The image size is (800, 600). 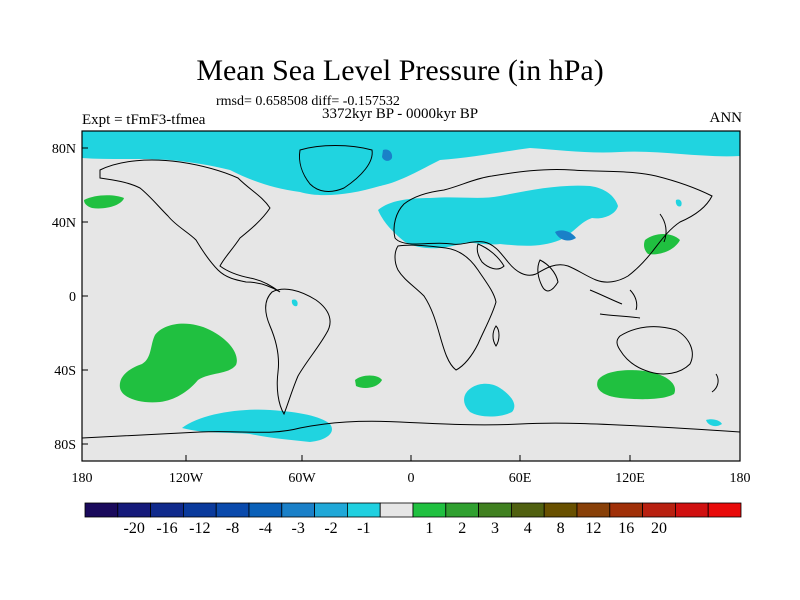 What do you see at coordinates (134, 528) in the screenshot?
I see `colorbar-label: -20` at bounding box center [134, 528].